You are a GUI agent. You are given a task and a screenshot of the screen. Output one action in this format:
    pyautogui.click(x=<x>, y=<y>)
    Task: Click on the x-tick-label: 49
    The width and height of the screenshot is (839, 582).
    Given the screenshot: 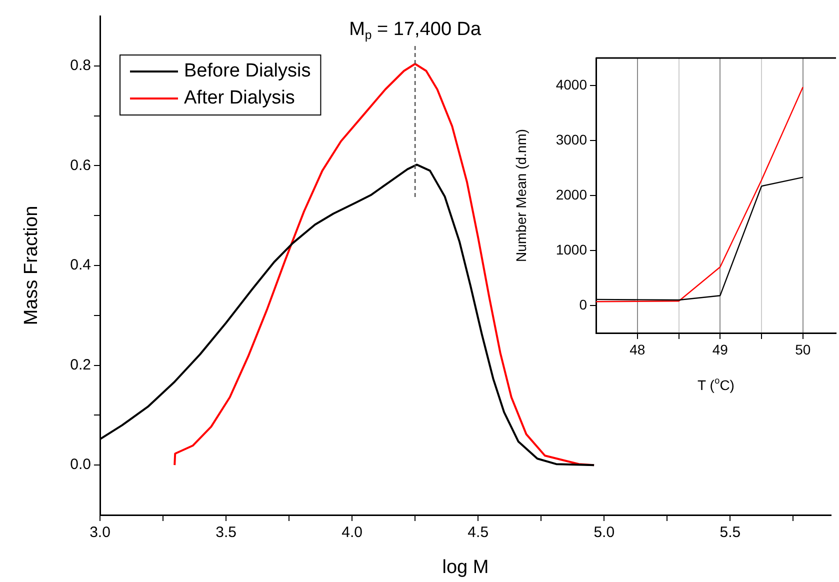 What is the action you would take?
    pyautogui.click(x=720, y=349)
    